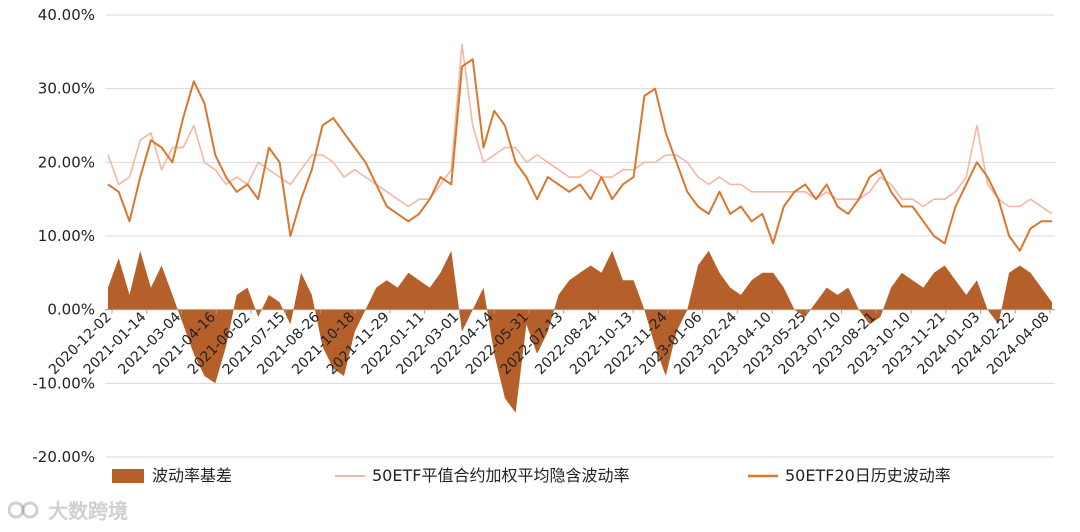  I want to click on y-tick-label: -10.00%, so click(63, 383).